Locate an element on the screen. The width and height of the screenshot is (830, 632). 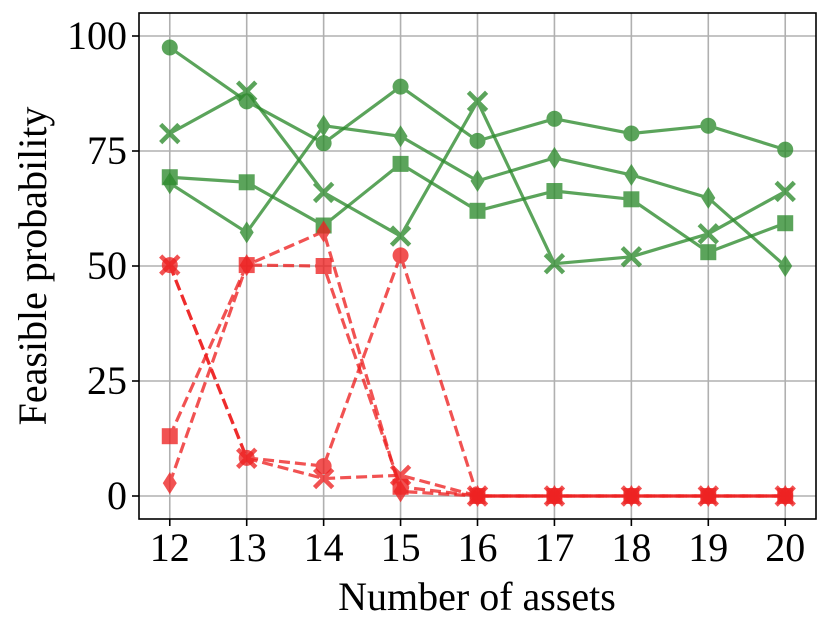
x-tick-label: 19 is located at coordinates (708, 547).